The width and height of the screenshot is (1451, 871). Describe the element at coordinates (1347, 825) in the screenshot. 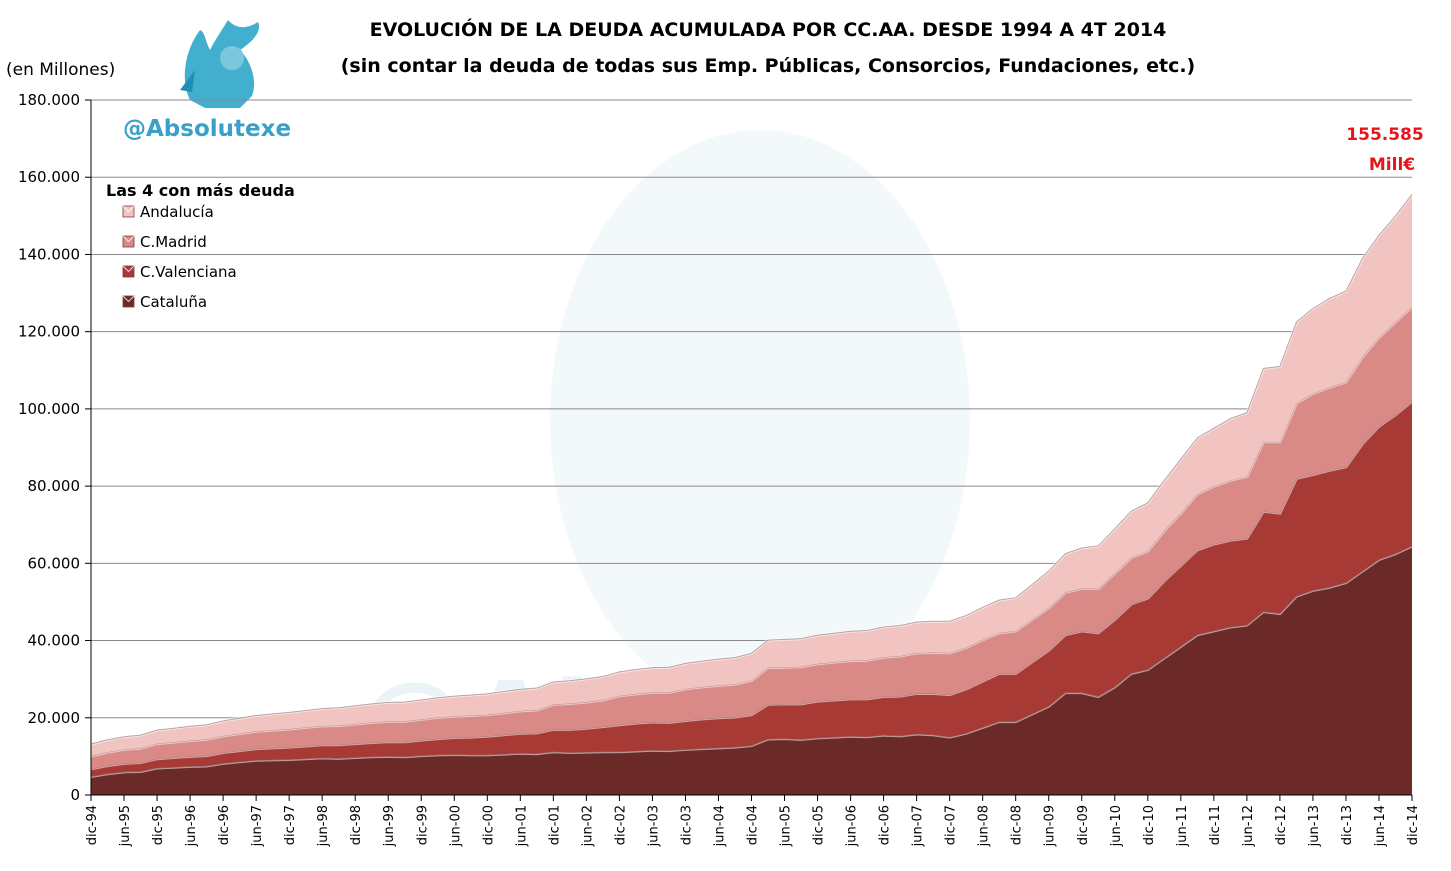

I see `x-tick-label: dic-13` at that location.